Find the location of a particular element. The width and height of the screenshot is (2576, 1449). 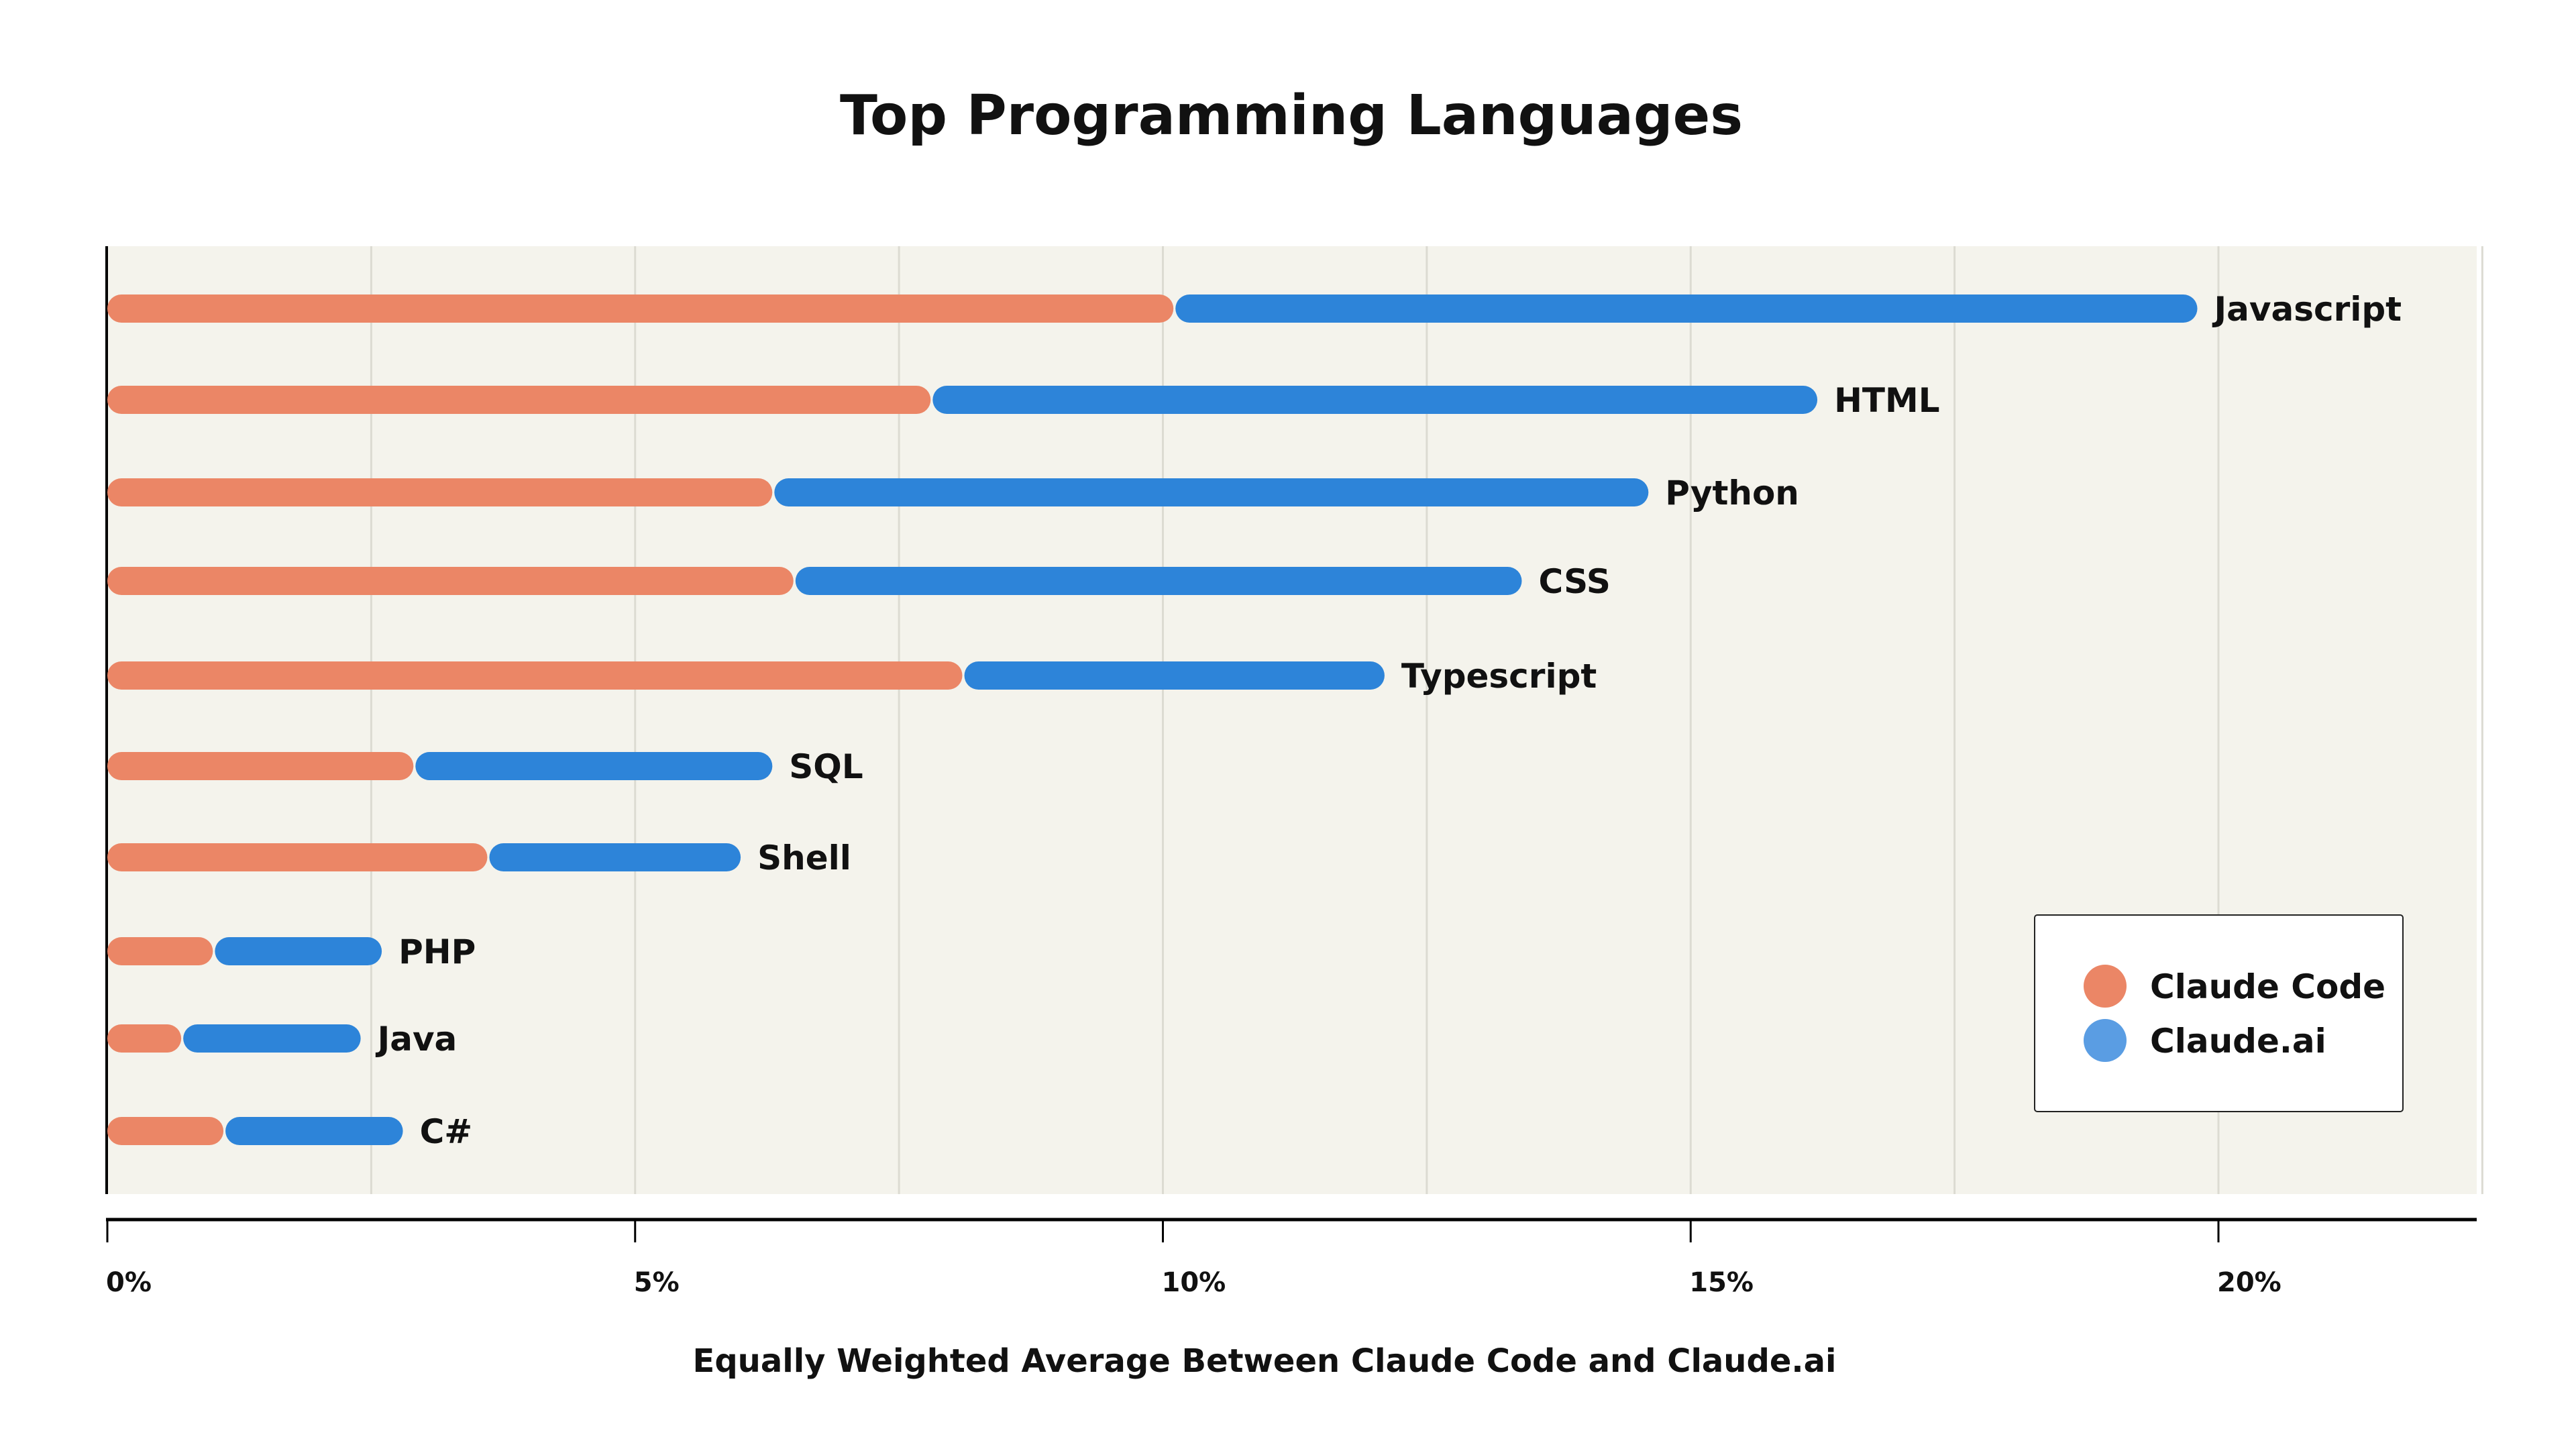

category-label: Typescript is located at coordinates (1499, 676).